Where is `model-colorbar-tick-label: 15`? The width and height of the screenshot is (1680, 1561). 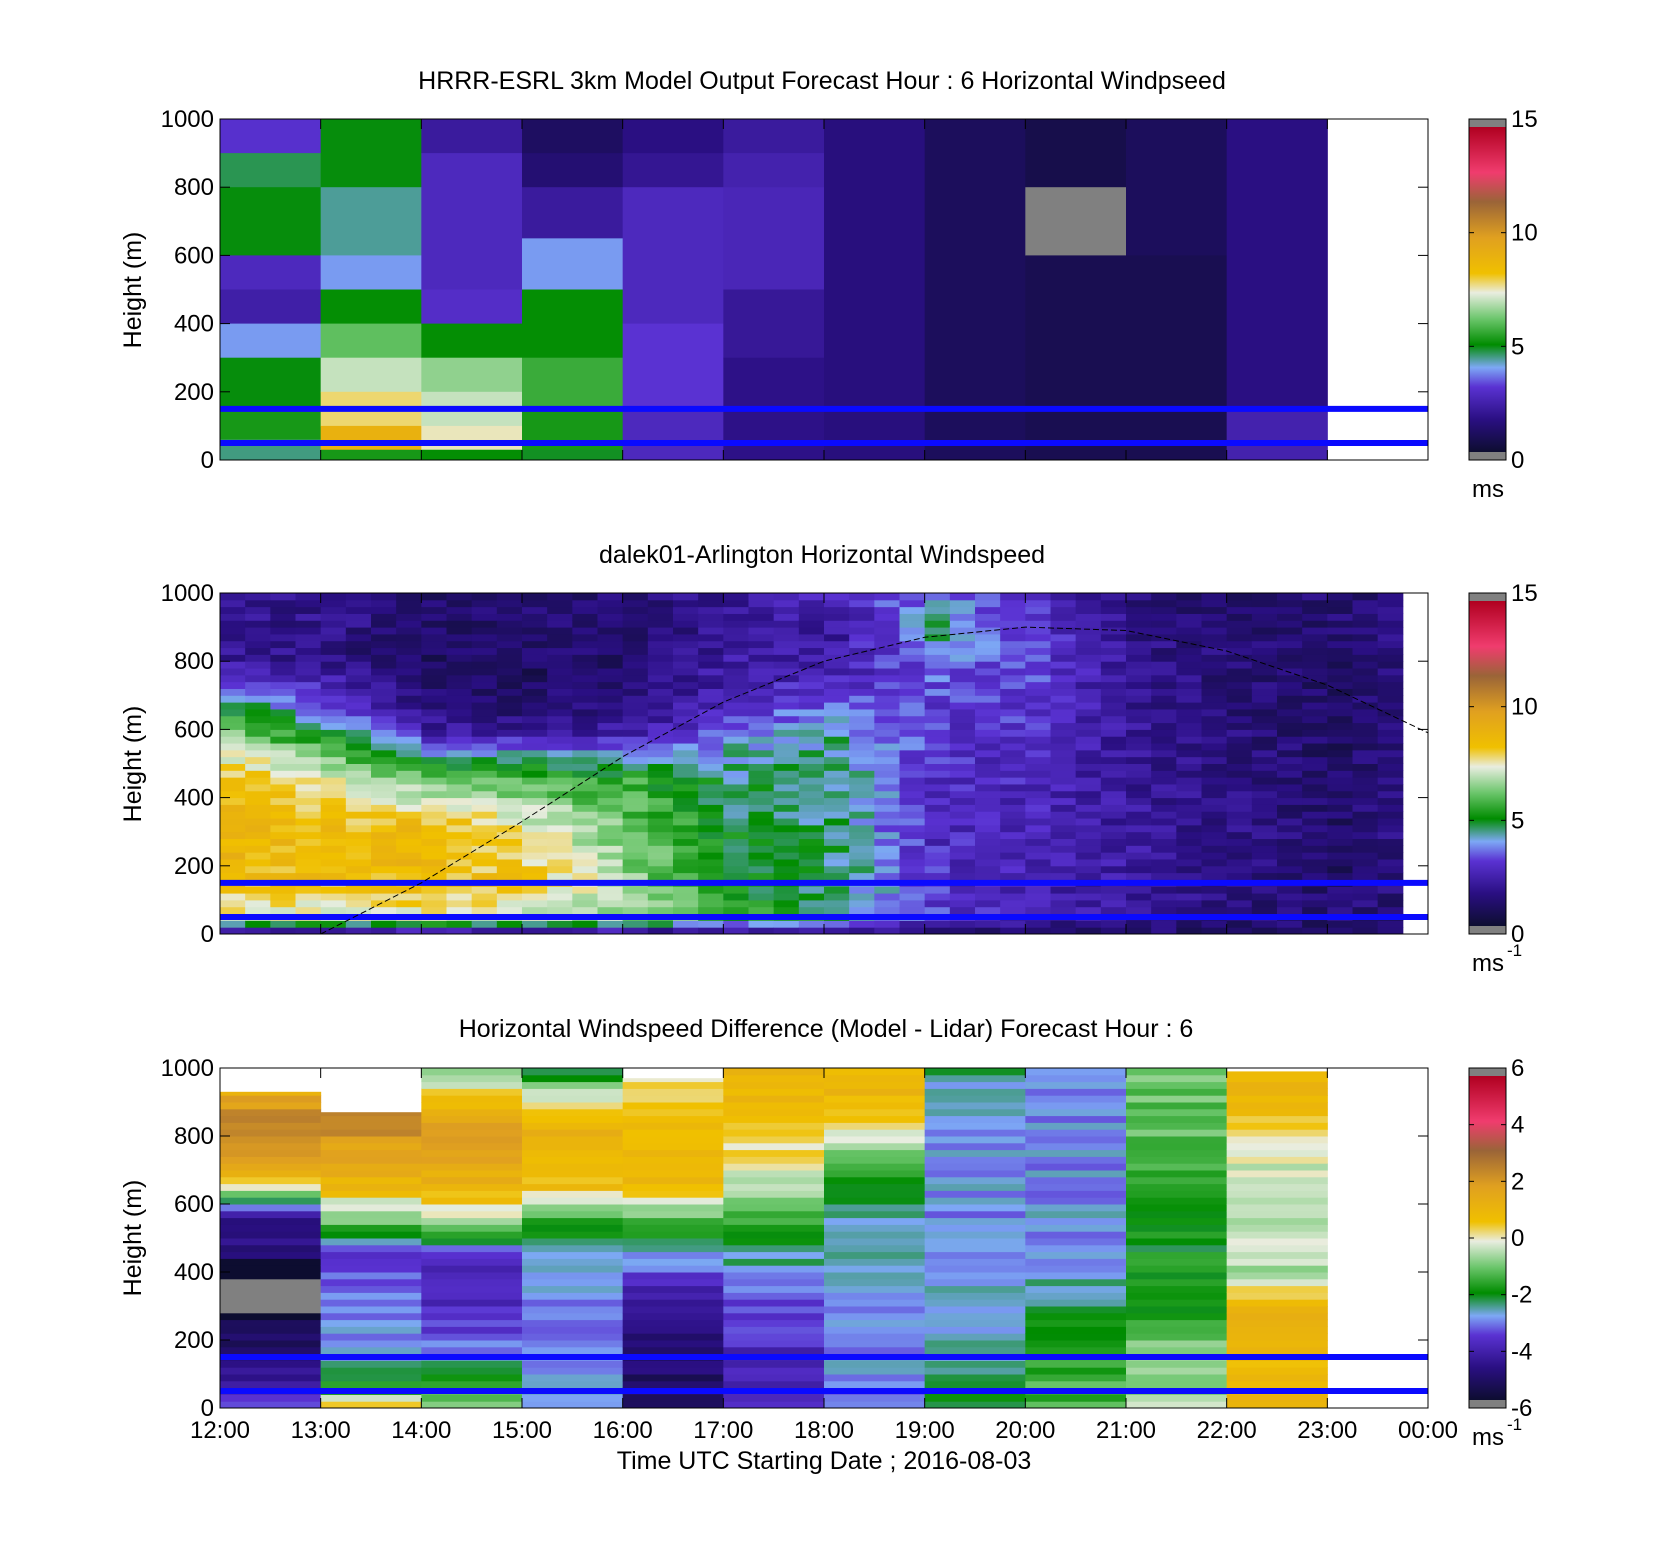 model-colorbar-tick-label: 15 is located at coordinates (1524, 119).